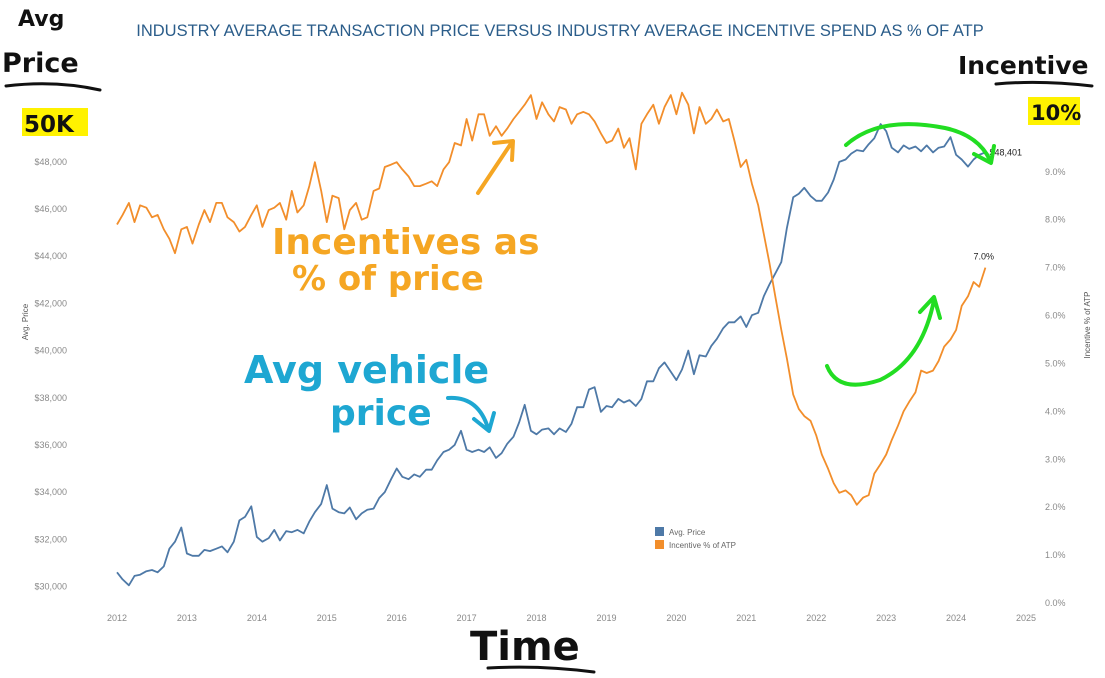 This screenshot has height=678, width=1105. I want to click on annotation-incentives-line1: Incentives as, so click(406, 242).